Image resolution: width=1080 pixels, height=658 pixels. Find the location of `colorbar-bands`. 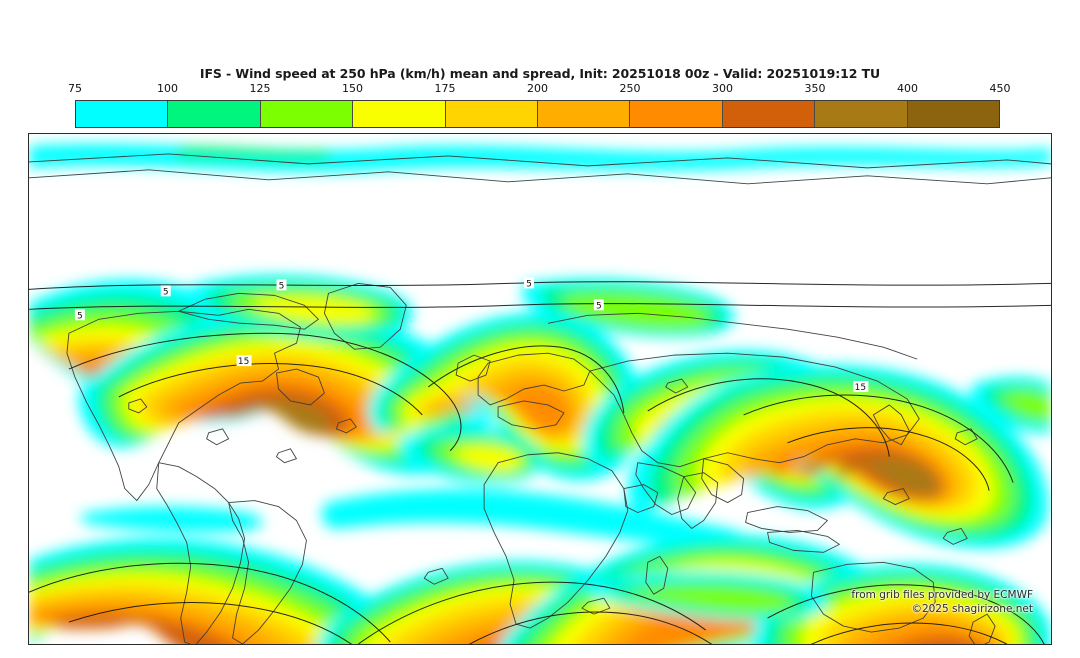

colorbar-bands is located at coordinates (537, 114).